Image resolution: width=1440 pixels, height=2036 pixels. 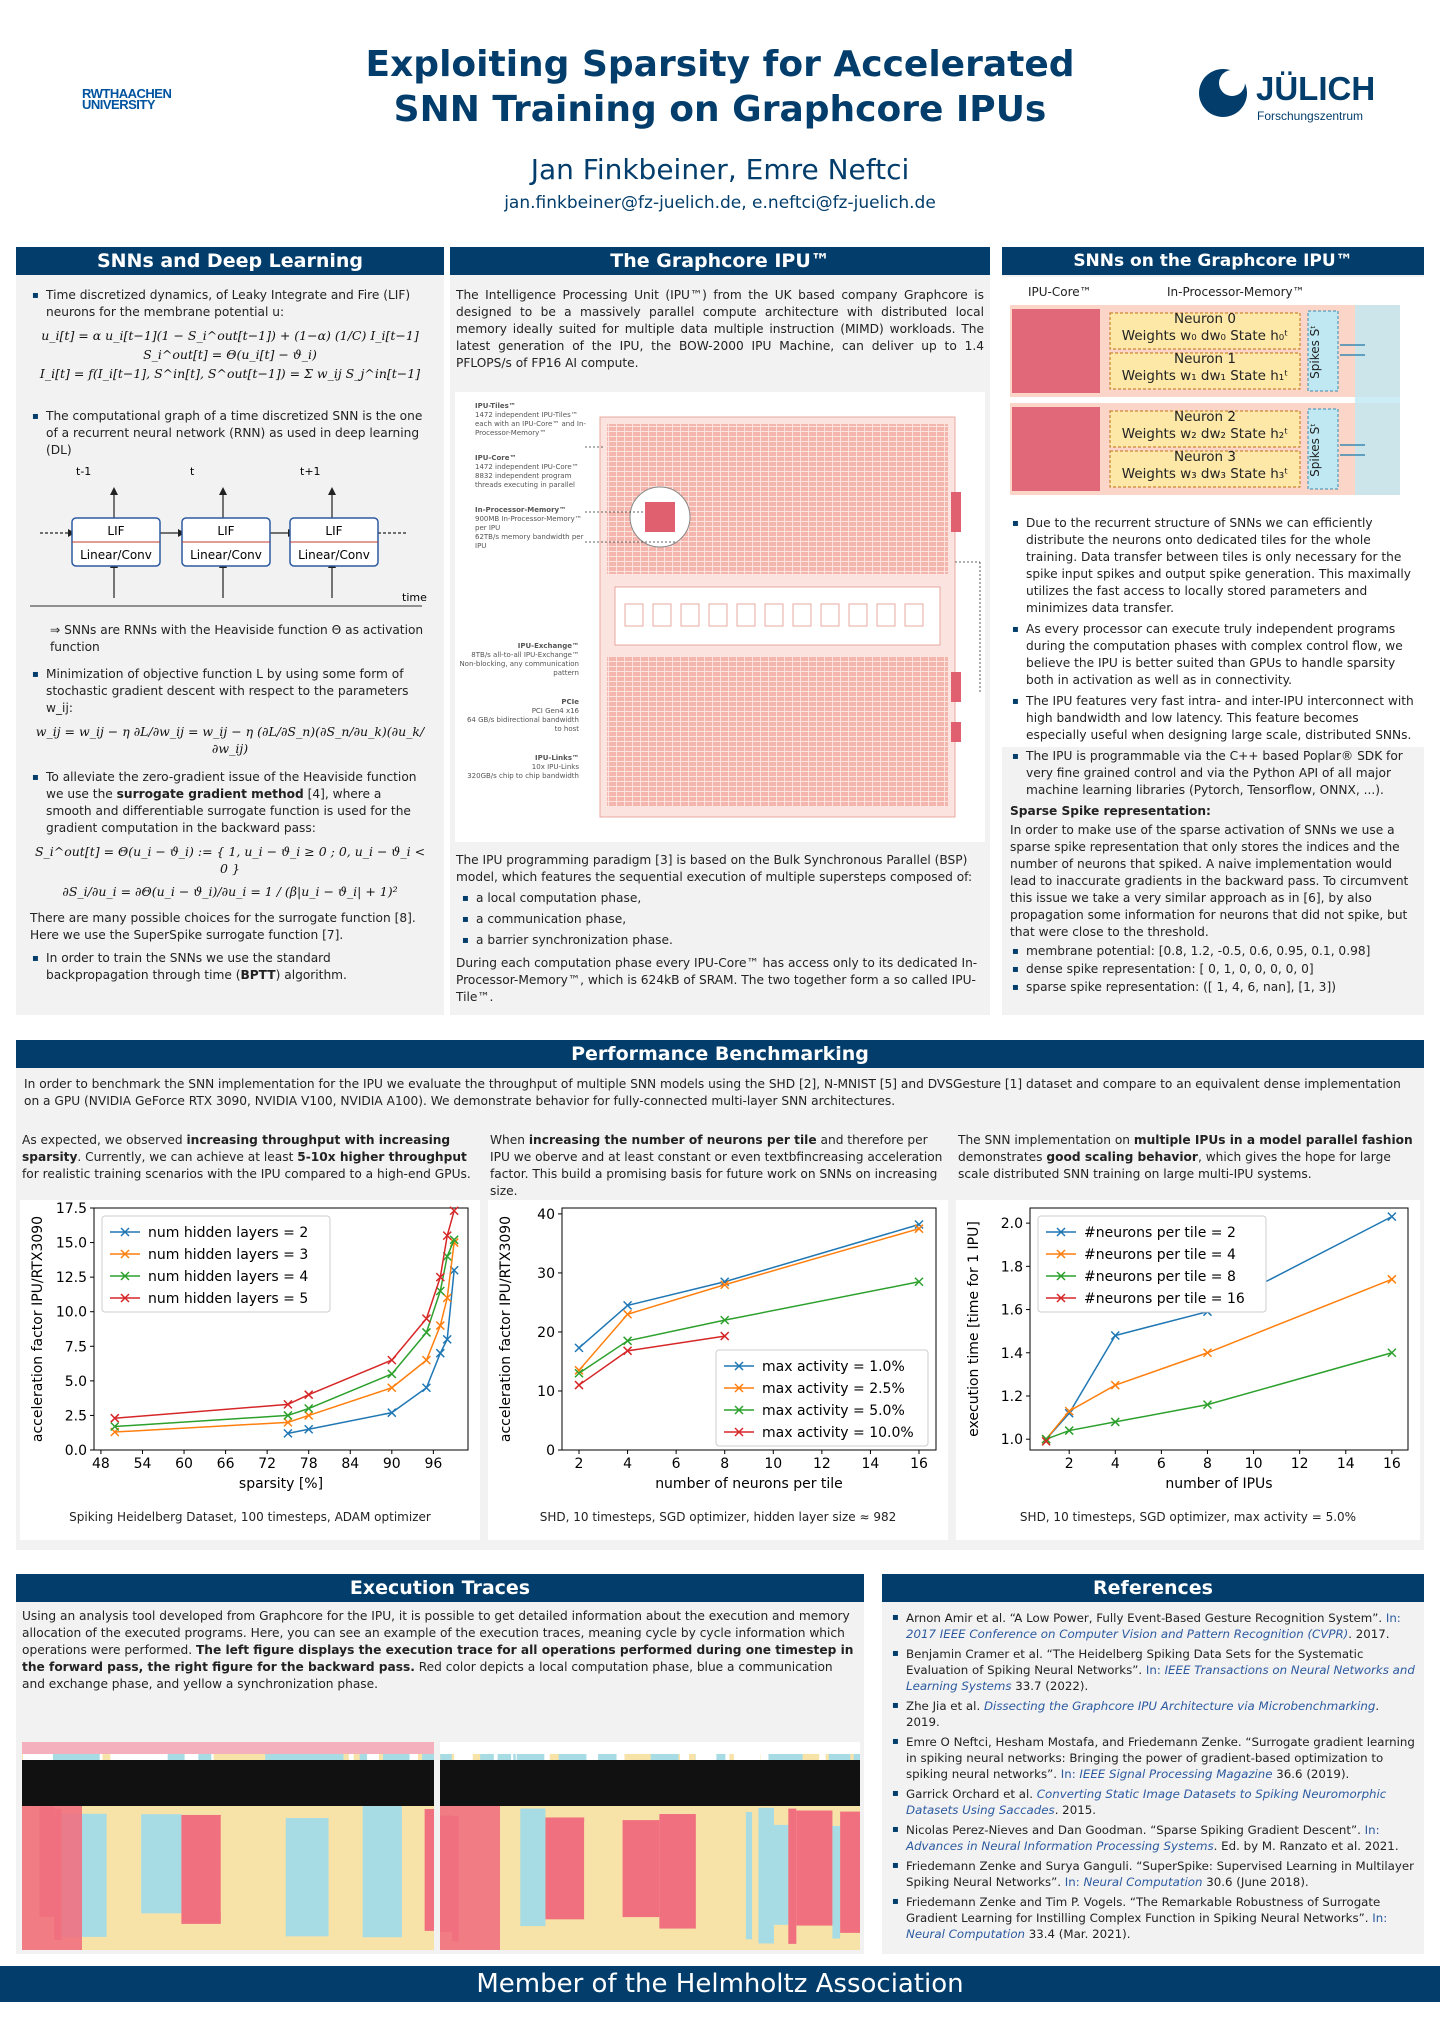 What do you see at coordinates (226, 555) in the screenshot?
I see `linear-label: Linear/Conv` at bounding box center [226, 555].